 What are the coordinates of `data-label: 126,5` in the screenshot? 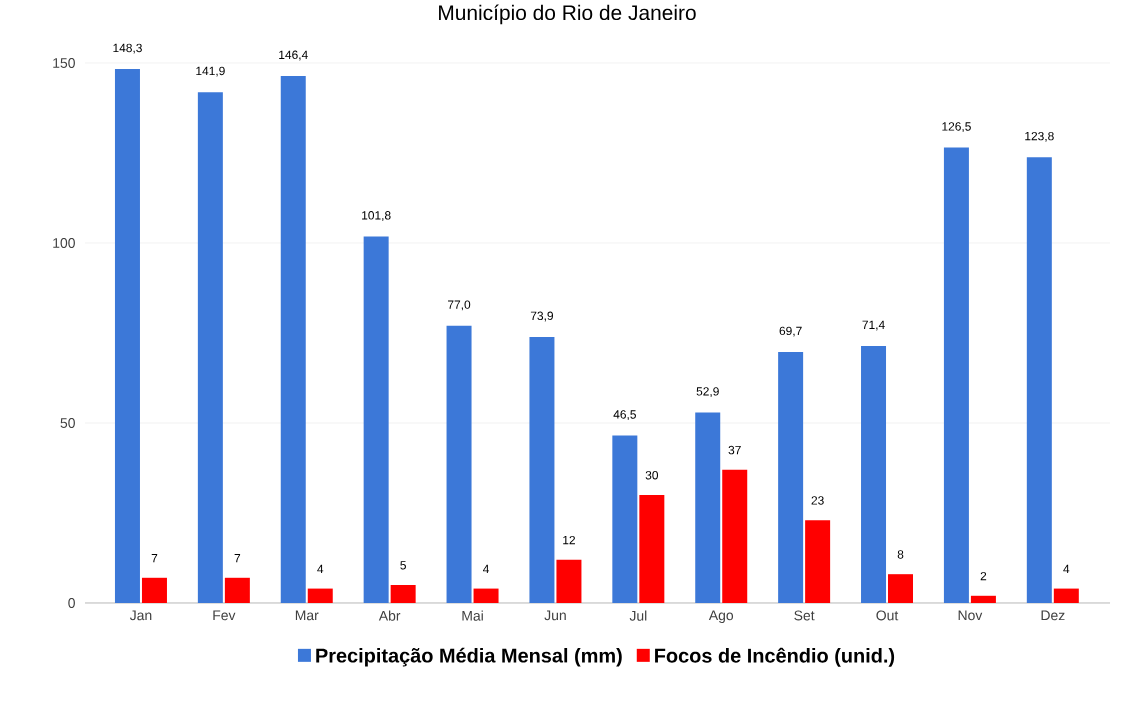 It's located at (956, 127).